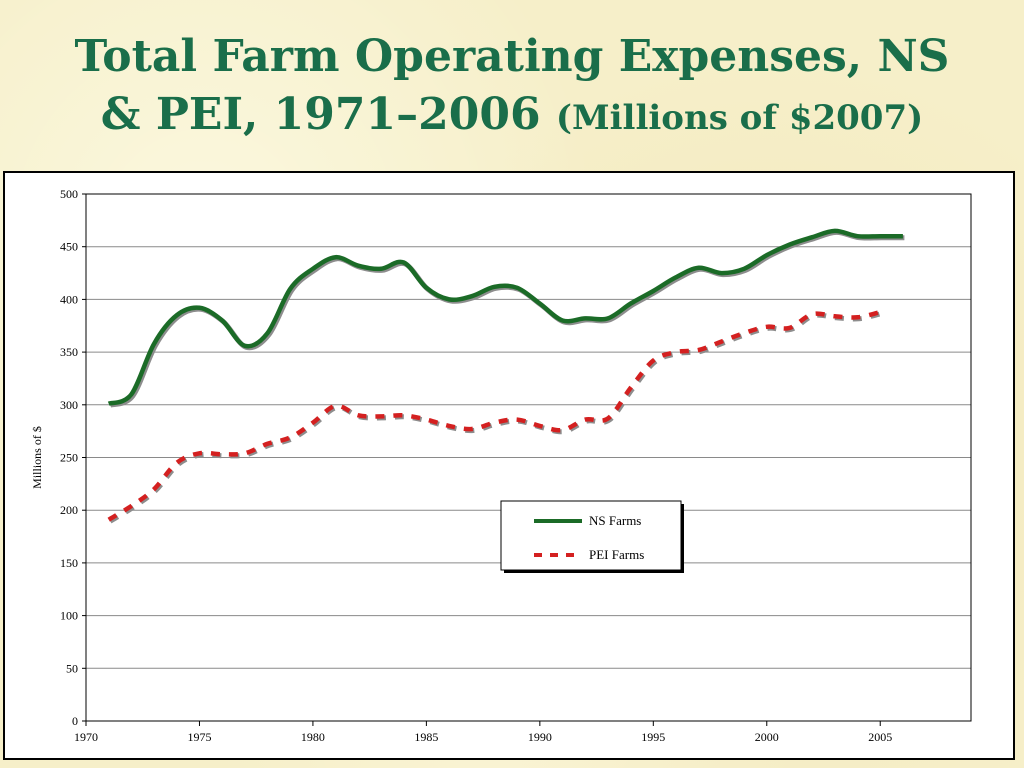 This screenshot has height=768, width=1024. I want to click on y-tick-label: 50, so click(72, 668).